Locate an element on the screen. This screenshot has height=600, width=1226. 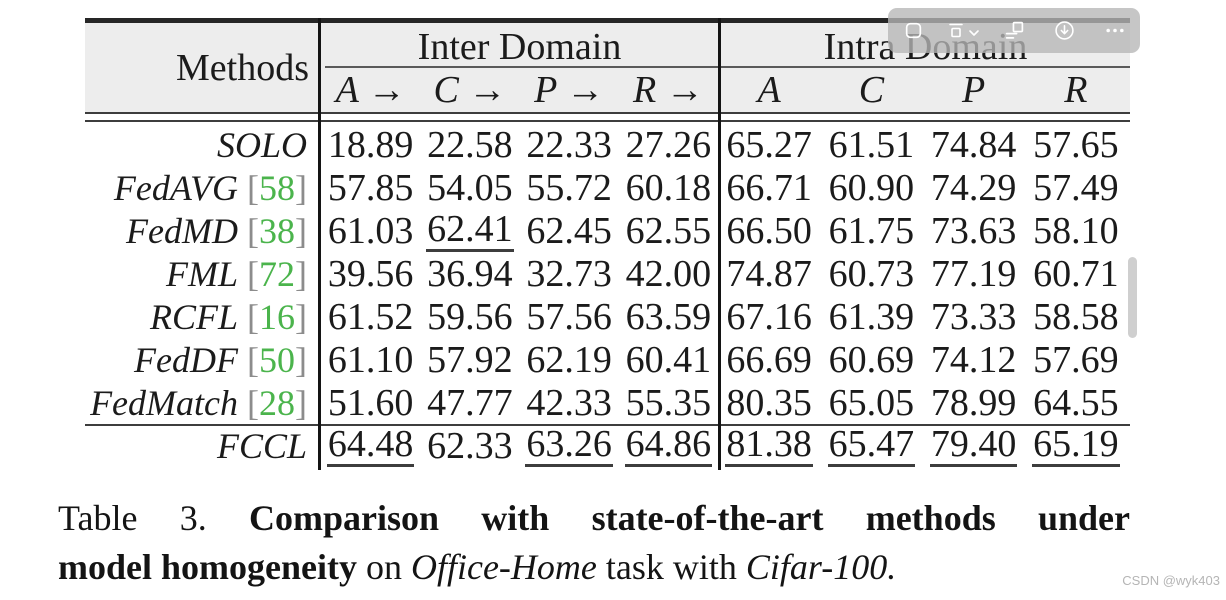
value-cell: 51.60 is located at coordinates (370, 403).